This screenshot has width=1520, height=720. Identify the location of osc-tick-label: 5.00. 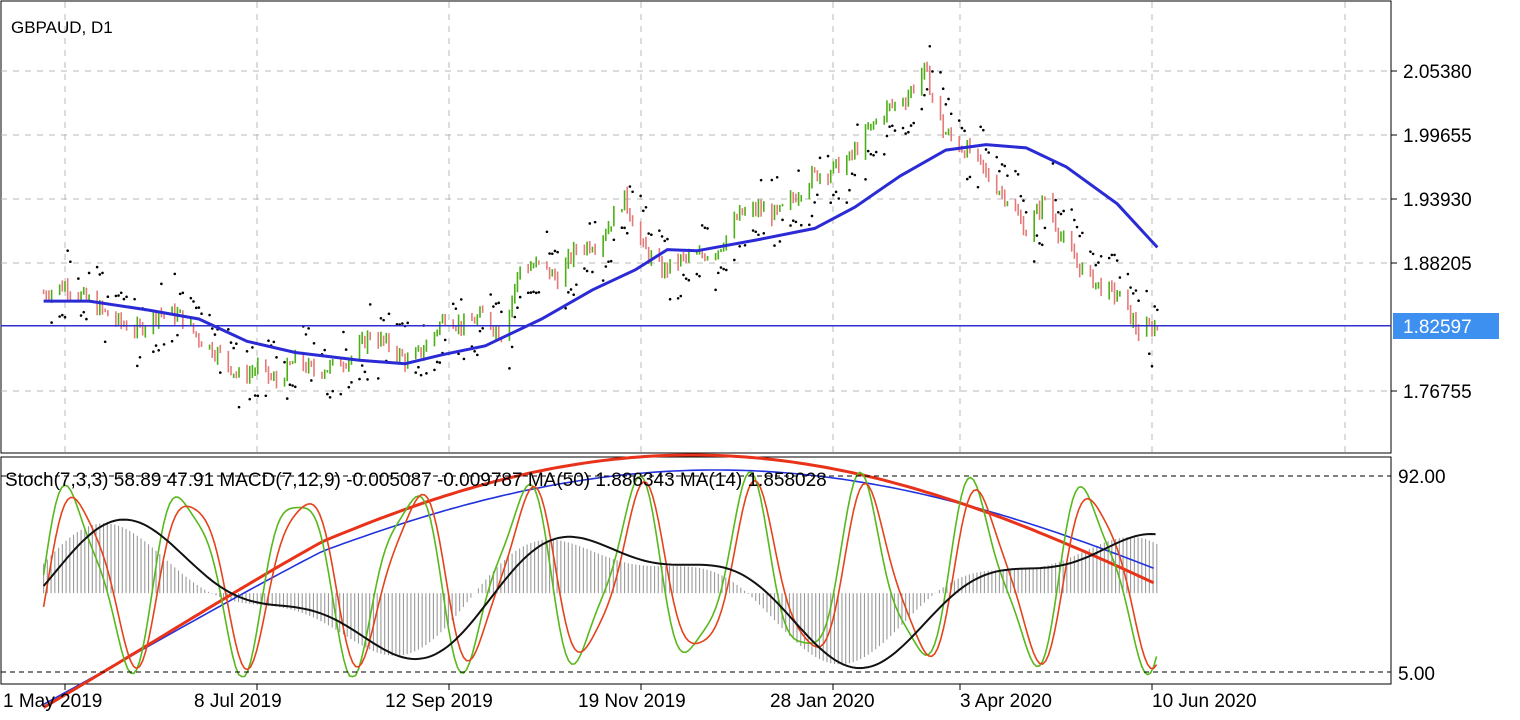
(1416, 674).